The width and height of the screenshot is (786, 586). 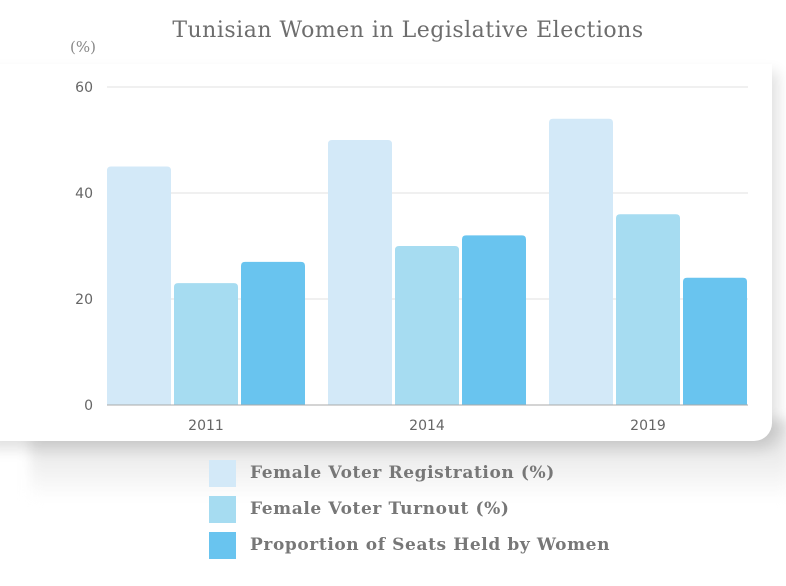 I want to click on legend-item-turnout: Female Voter Turnout (%), so click(x=409, y=509).